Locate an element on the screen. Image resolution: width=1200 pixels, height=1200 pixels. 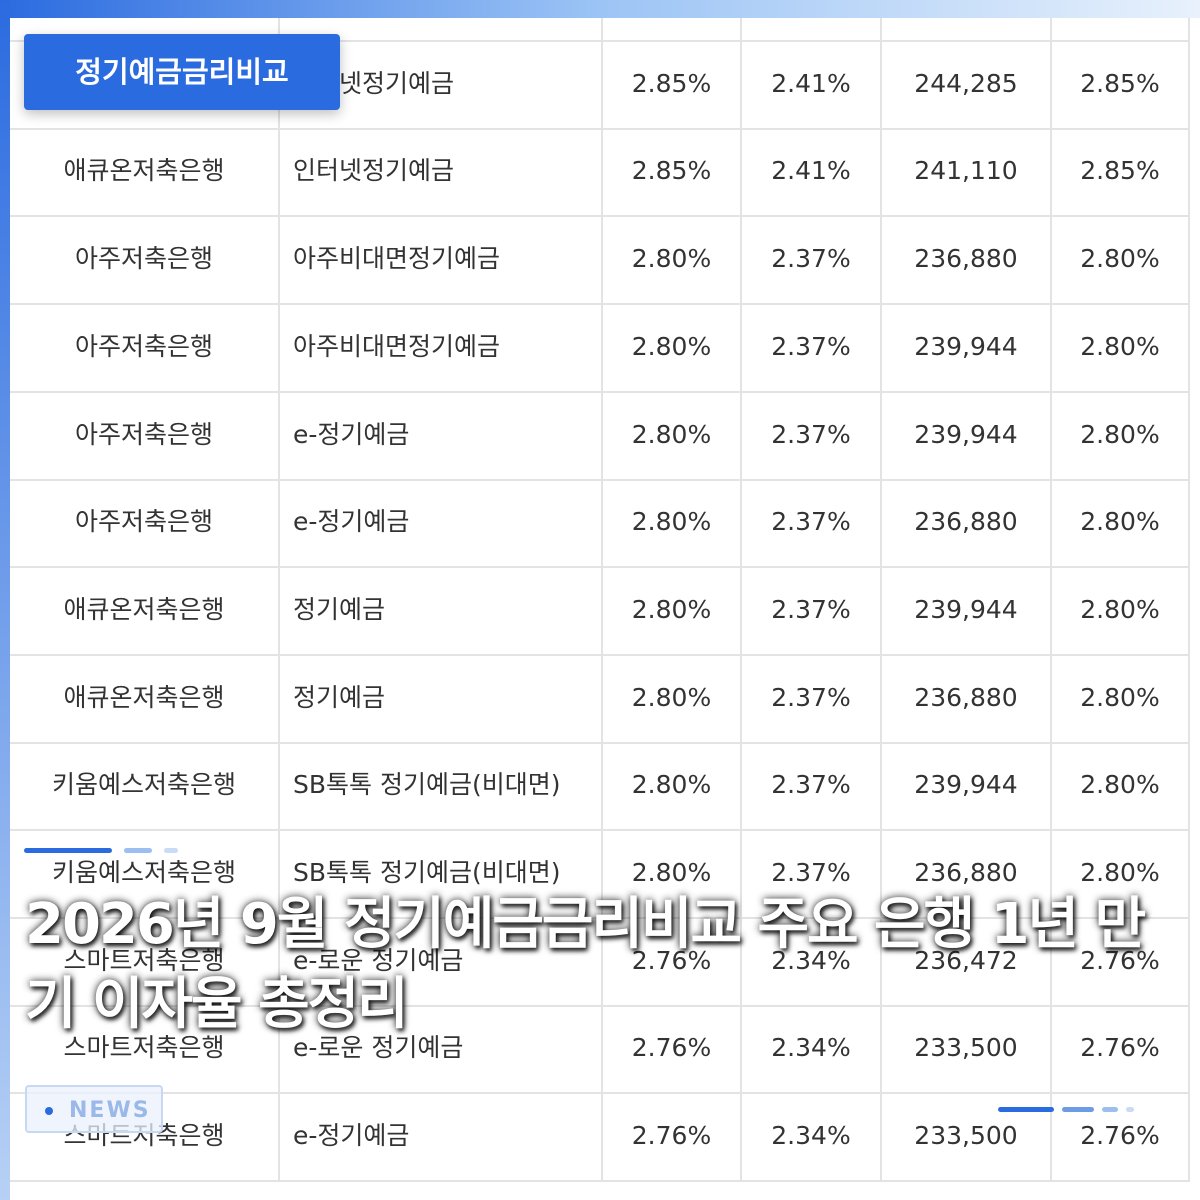
table-cell: 241,110 is located at coordinates (967, 171).